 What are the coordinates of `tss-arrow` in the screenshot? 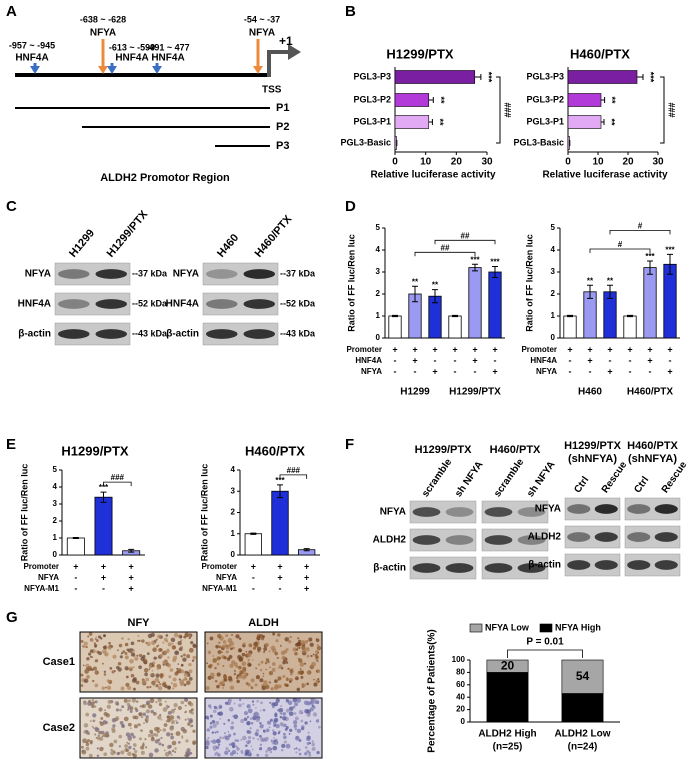 It's located at (278, 63).